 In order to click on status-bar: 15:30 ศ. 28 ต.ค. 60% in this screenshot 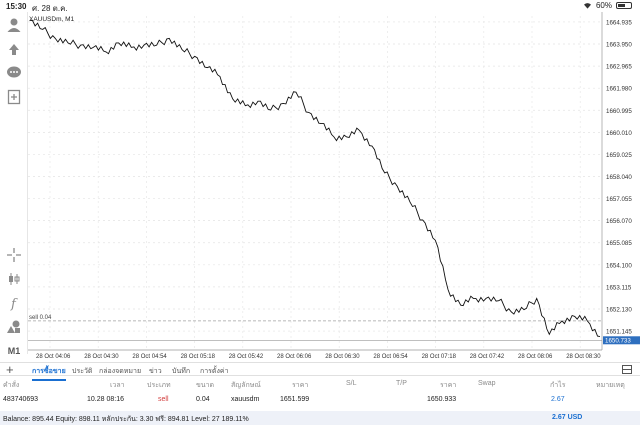, I will do `click(320, 6)`.